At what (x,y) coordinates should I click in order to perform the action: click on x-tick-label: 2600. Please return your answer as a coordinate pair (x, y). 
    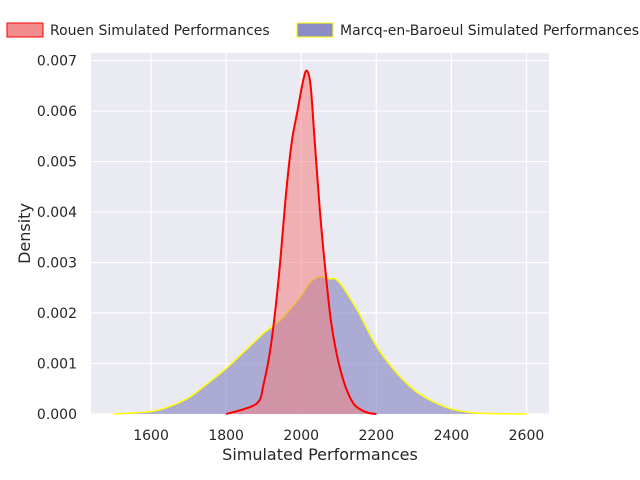
    Looking at the image, I should click on (527, 436).